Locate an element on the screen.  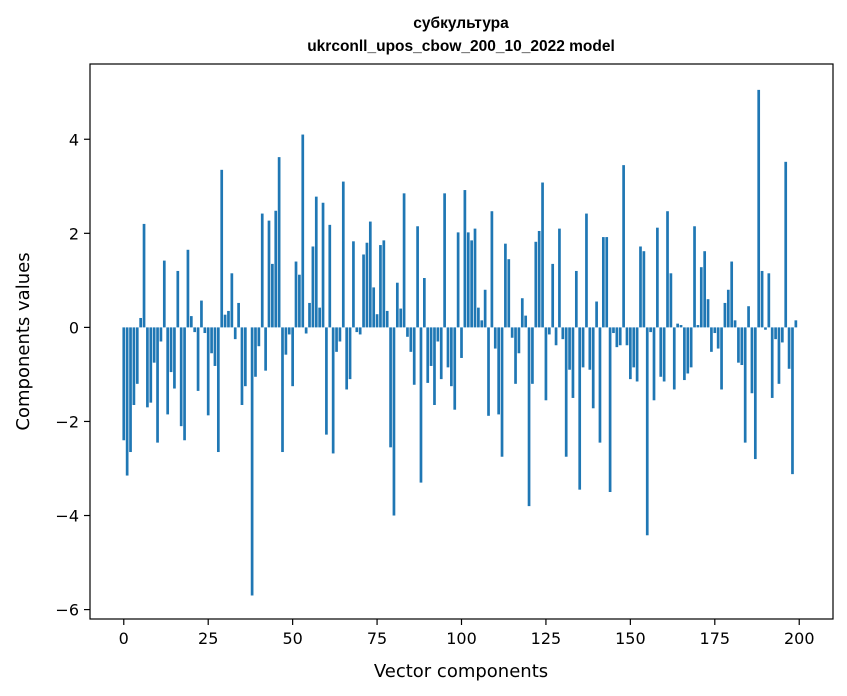
x-tick-label: 150 is located at coordinates (630, 638).